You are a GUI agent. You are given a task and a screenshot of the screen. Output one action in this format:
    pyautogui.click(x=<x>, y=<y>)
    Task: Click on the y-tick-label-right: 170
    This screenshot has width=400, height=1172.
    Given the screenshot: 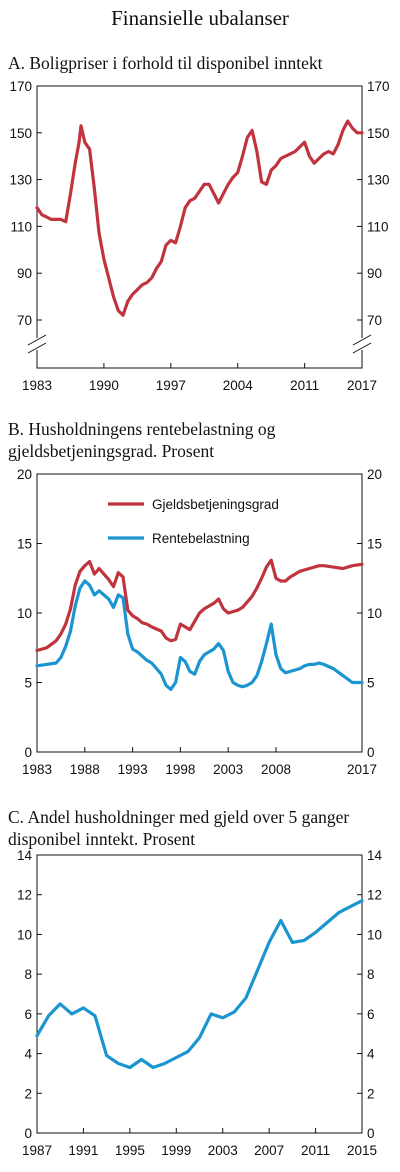 What is the action you would take?
    pyautogui.click(x=378, y=87)
    